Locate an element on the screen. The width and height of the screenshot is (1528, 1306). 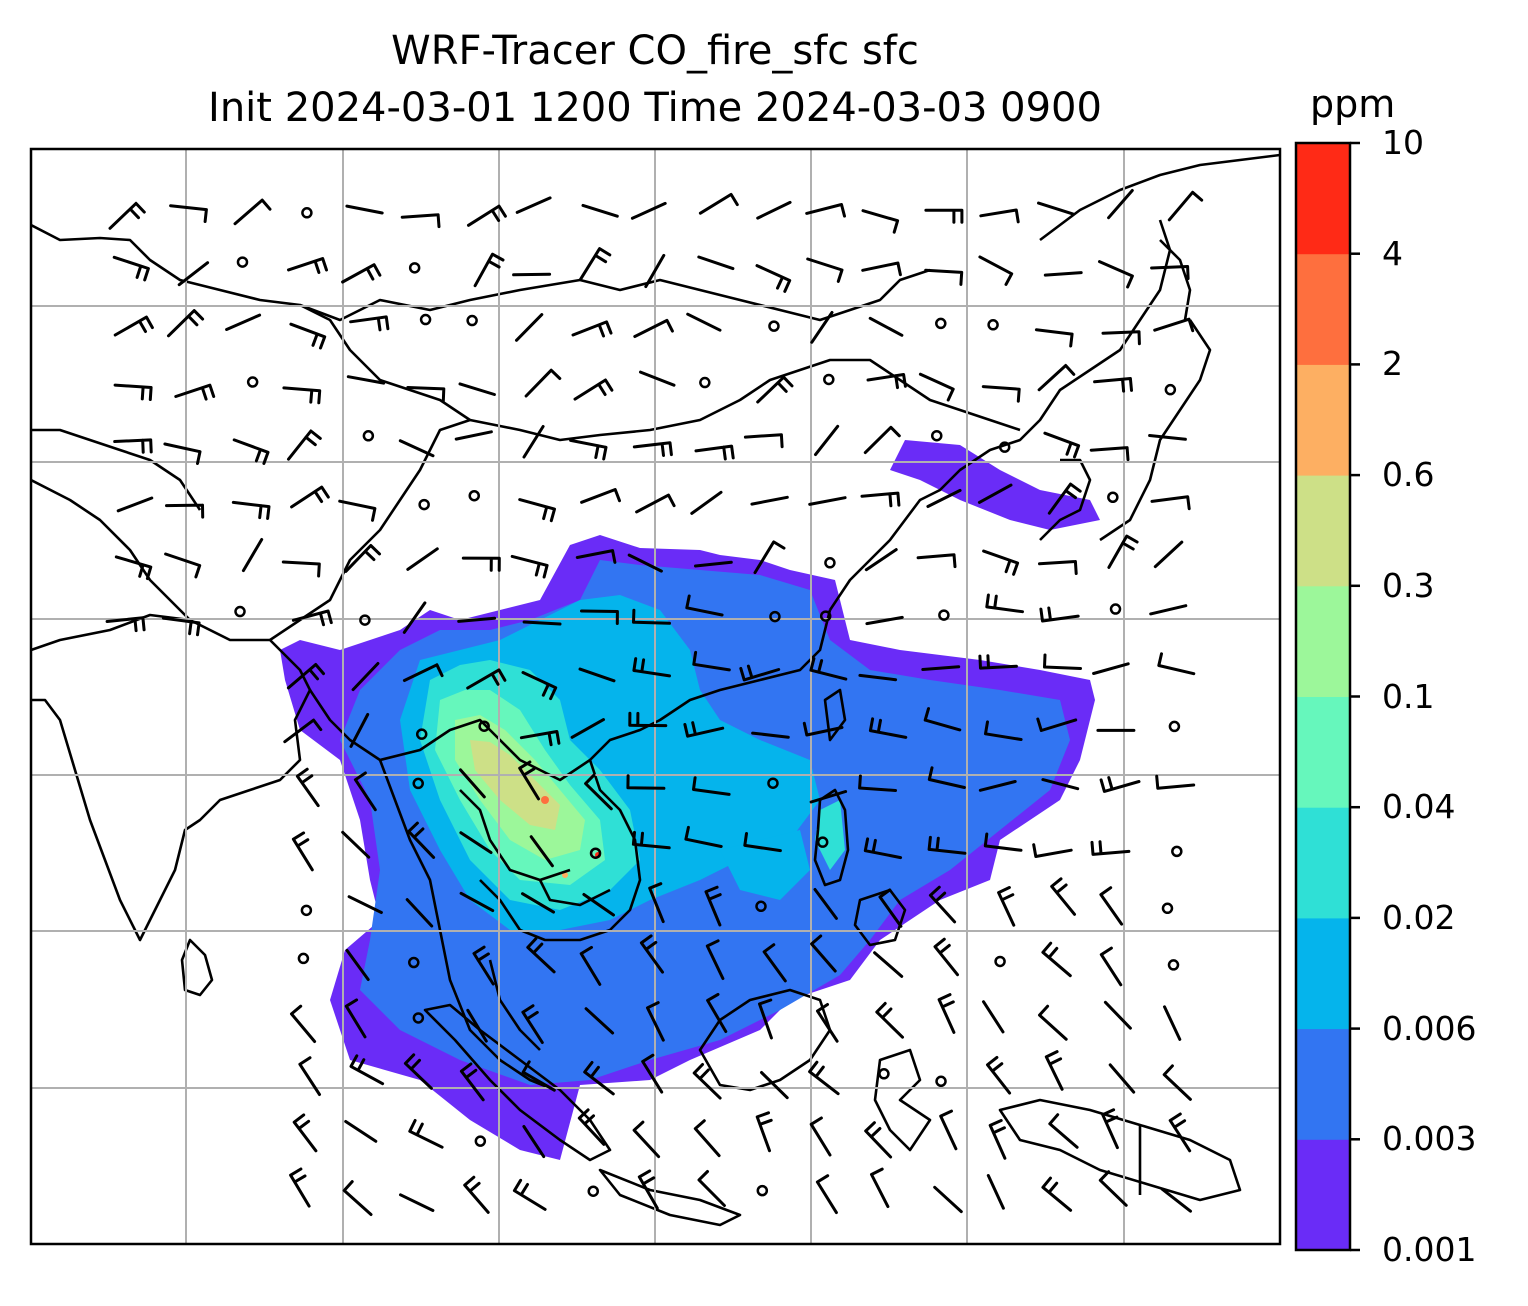
colorbar-tick-label: 10 is located at coordinates (1403, 142).